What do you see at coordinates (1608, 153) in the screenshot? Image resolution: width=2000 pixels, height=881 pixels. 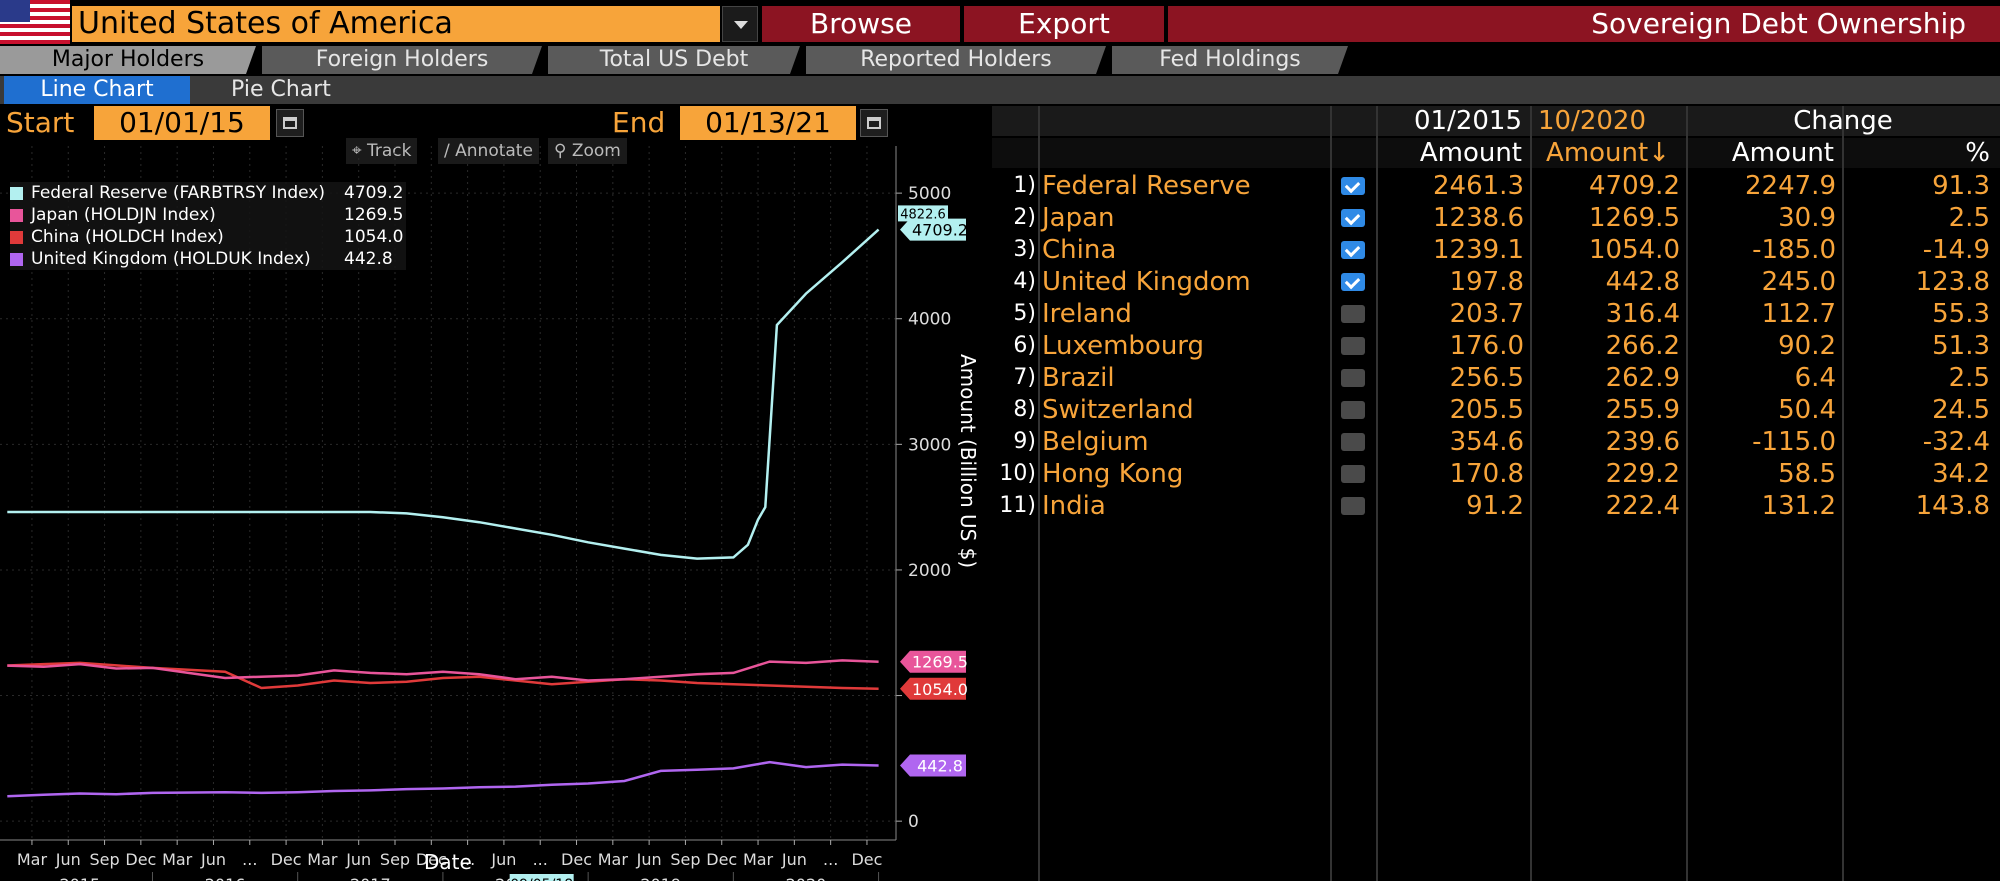 I see `col-header-amount2: Amount↓` at bounding box center [1608, 153].